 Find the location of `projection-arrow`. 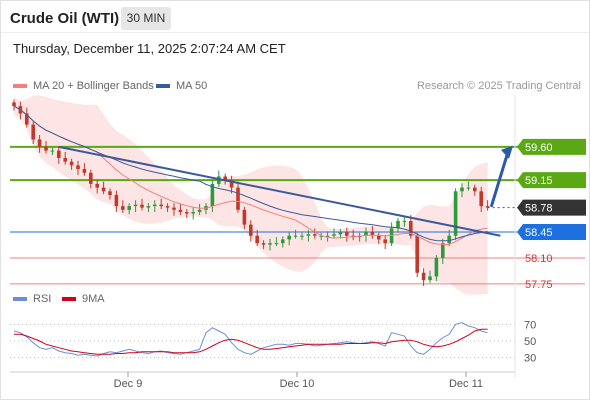

projection-arrow is located at coordinates (500, 179).